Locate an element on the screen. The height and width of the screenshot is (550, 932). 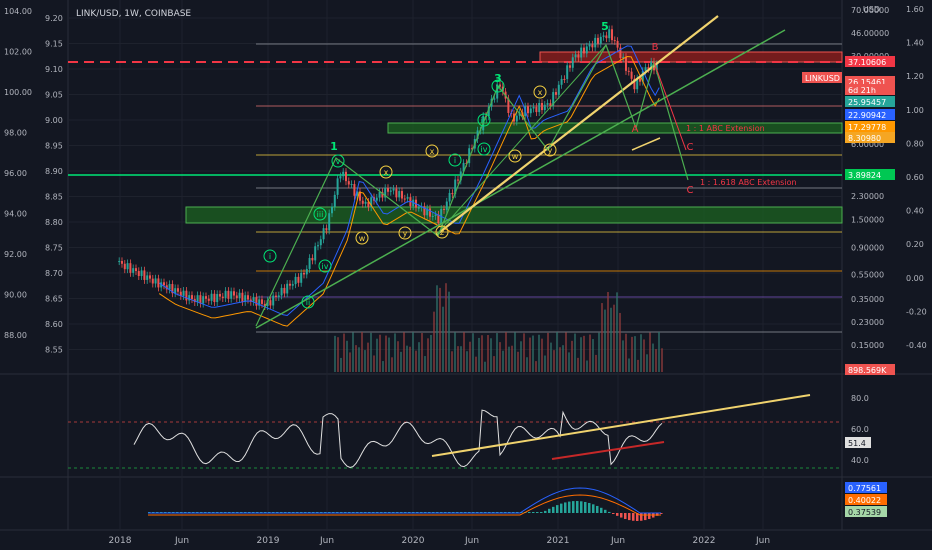
right-axis-price-tick: 0.15000 is located at coordinates (867, 345).